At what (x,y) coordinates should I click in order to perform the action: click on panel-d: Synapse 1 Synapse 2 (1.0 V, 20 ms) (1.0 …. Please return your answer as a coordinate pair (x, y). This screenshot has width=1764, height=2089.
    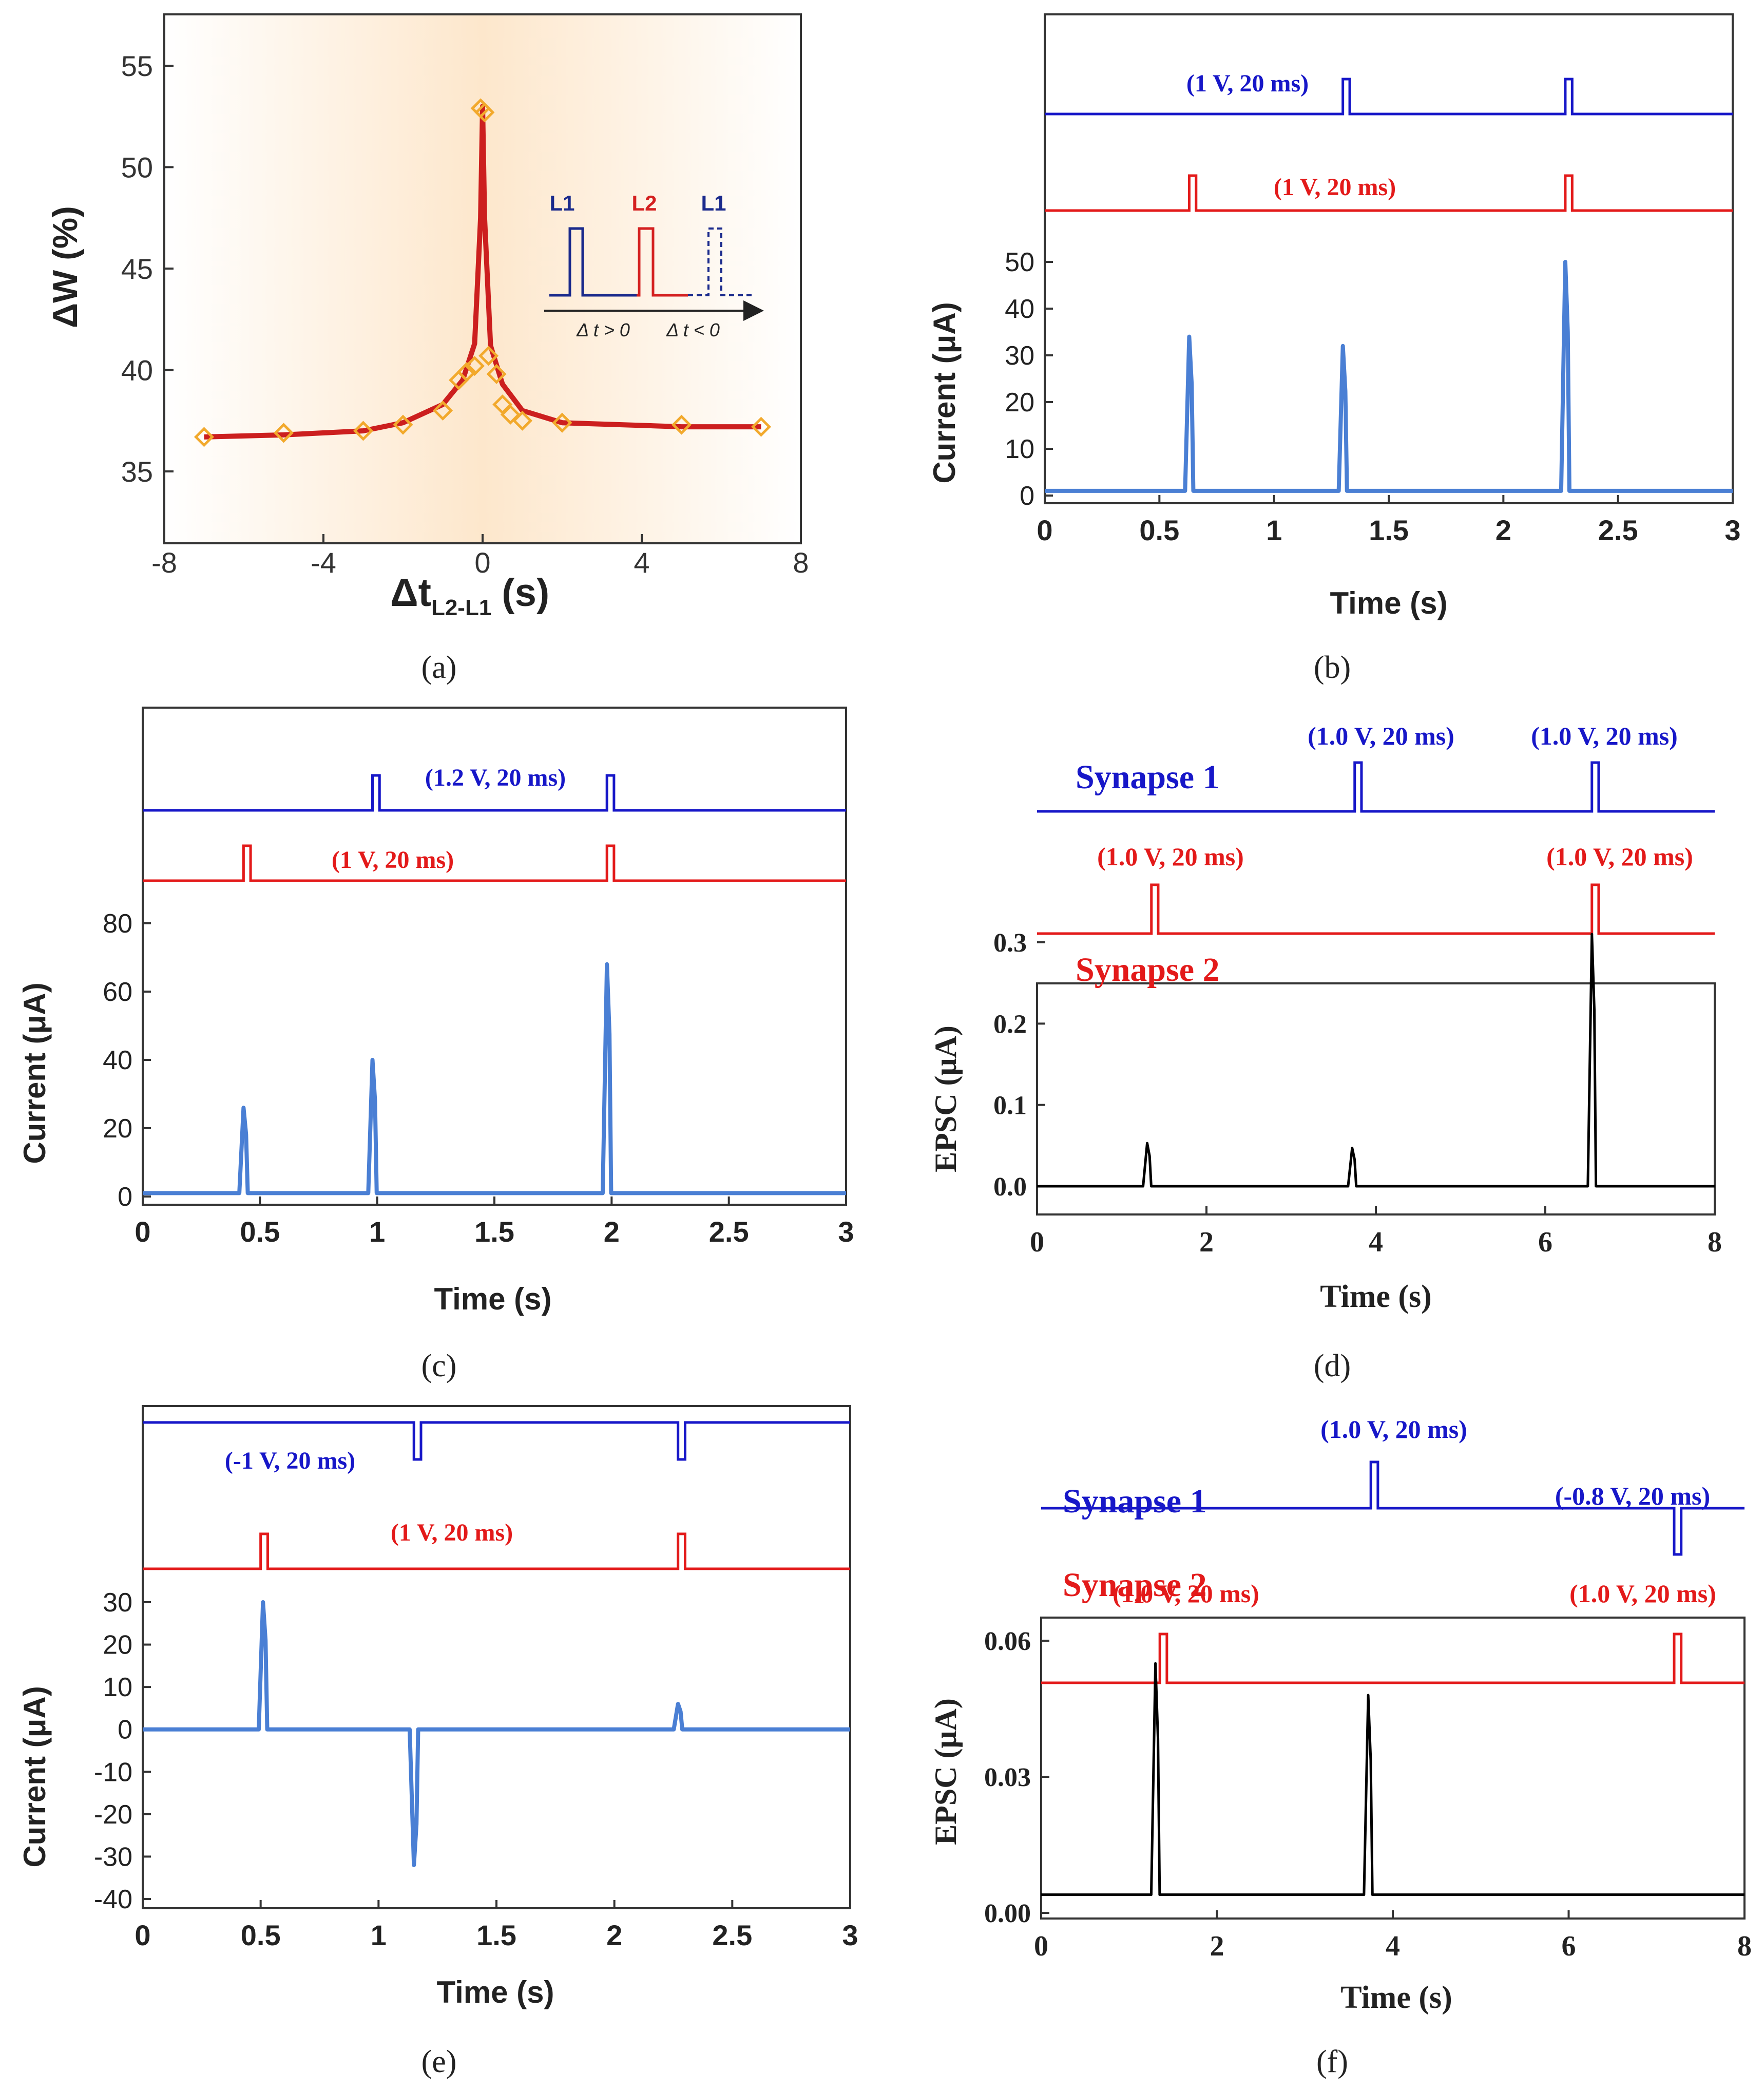
    Looking at the image, I should click on (1326, 1052).